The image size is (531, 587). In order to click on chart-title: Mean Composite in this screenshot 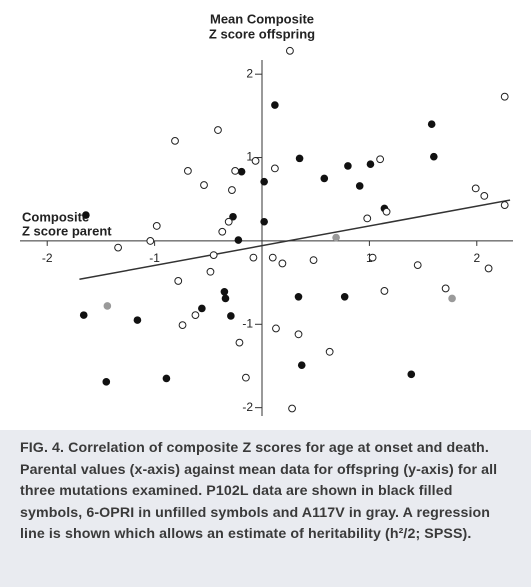, I will do `click(262, 18)`.